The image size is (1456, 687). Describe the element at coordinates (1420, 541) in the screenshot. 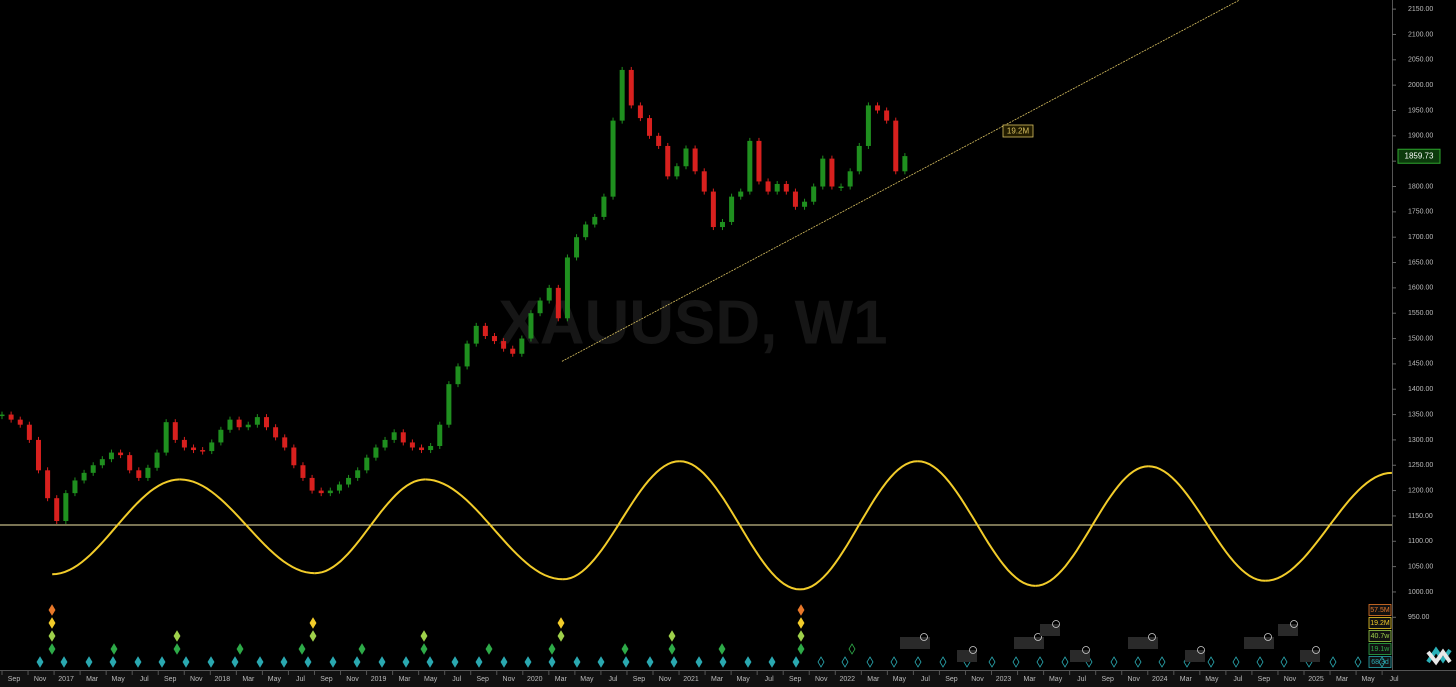

I see `y-tick-label: 1100.00` at that location.